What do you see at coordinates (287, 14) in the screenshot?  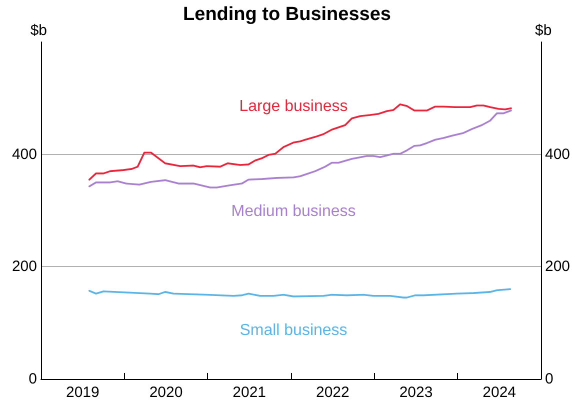 I see `chart-title: Lending to Businesses` at bounding box center [287, 14].